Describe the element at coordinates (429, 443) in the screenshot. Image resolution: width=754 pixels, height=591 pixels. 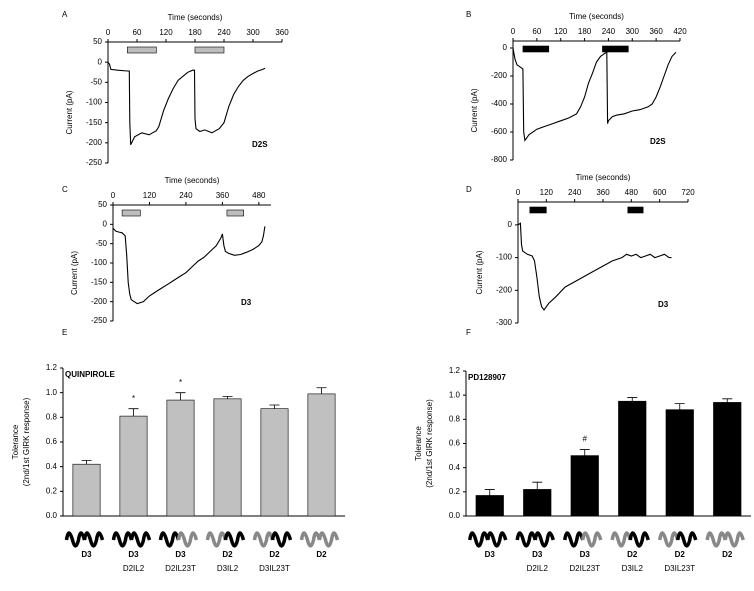
I see `y-axis-title: (2nd/1st GIRK response)` at that location.